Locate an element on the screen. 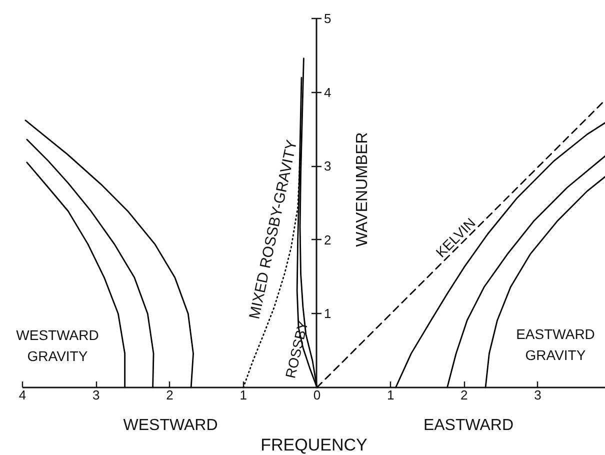 The height and width of the screenshot is (455, 605). annotation: ROSSBY is located at coordinates (297, 349).